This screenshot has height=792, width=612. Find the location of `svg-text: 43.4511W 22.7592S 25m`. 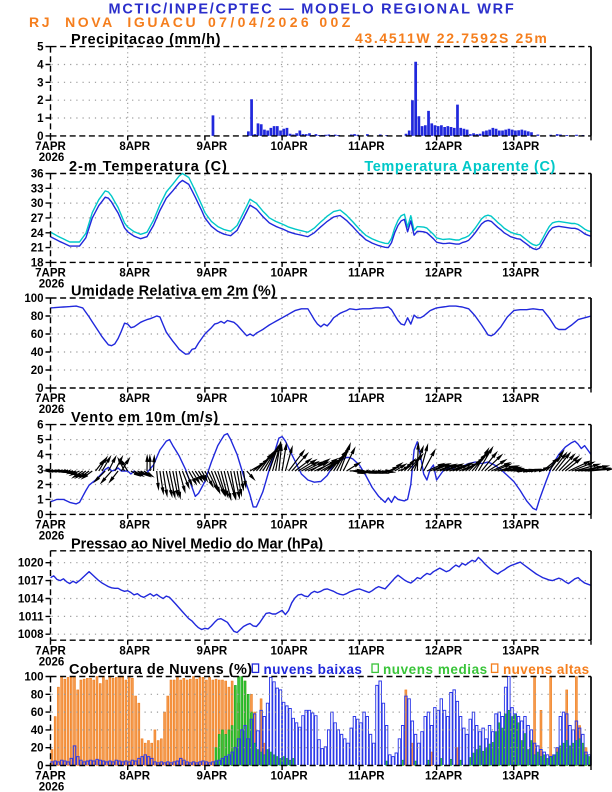

svg-text: 43.4511W 22.7592S 25m is located at coordinates (451, 38).